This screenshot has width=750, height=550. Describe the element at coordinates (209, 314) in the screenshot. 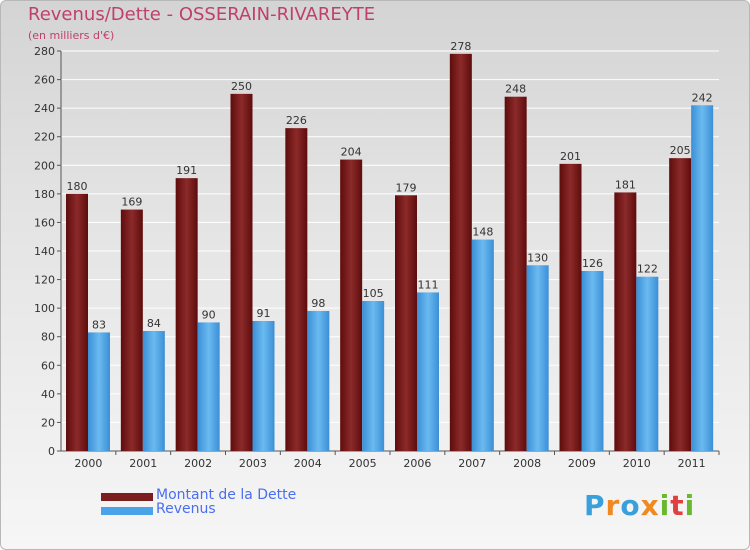

I see `data-label-revenus: 90` at that location.